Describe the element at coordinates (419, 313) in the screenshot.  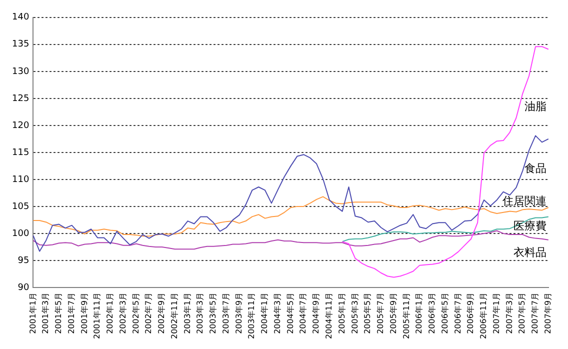
I see `x-tick-label: 2006年1月` at that location.